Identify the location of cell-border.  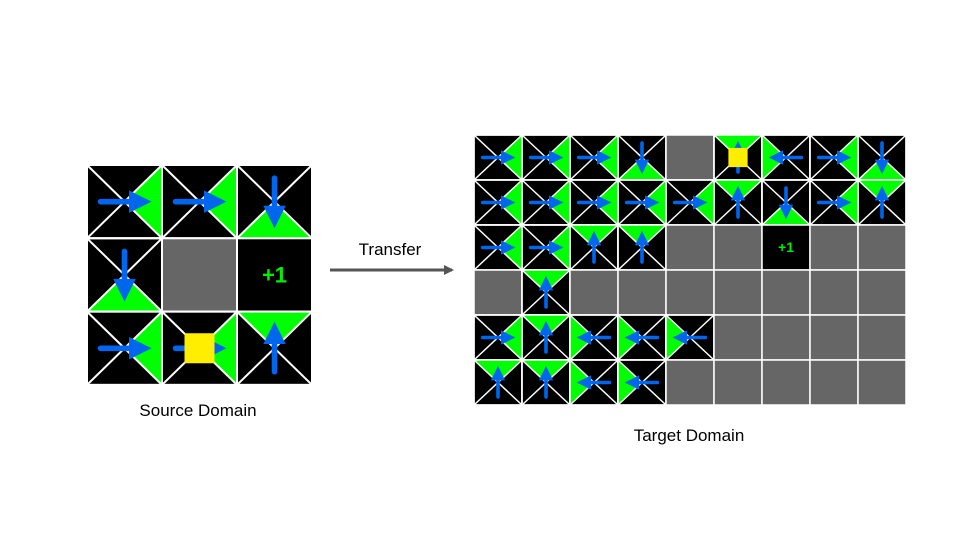
(274, 348).